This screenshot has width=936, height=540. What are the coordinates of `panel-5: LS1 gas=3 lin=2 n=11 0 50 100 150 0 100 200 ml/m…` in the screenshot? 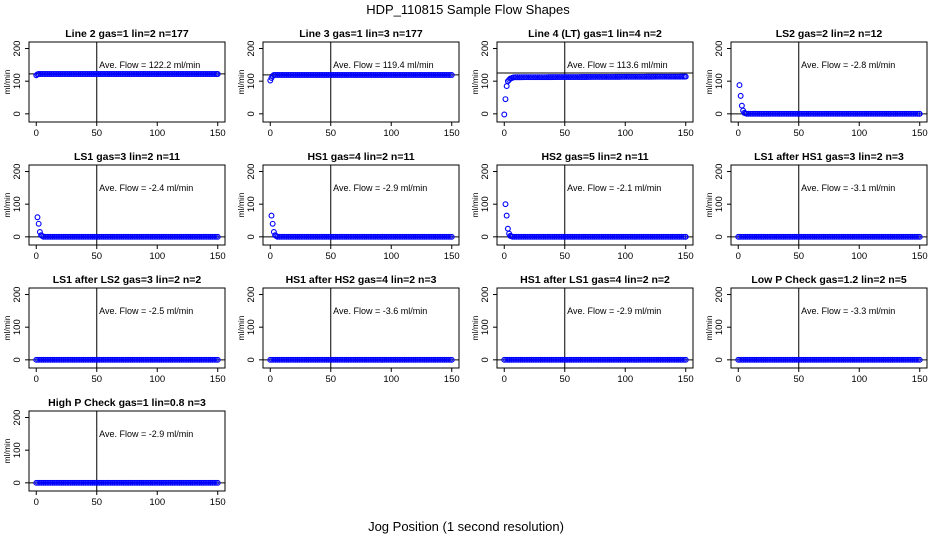 It's located at (114, 206).